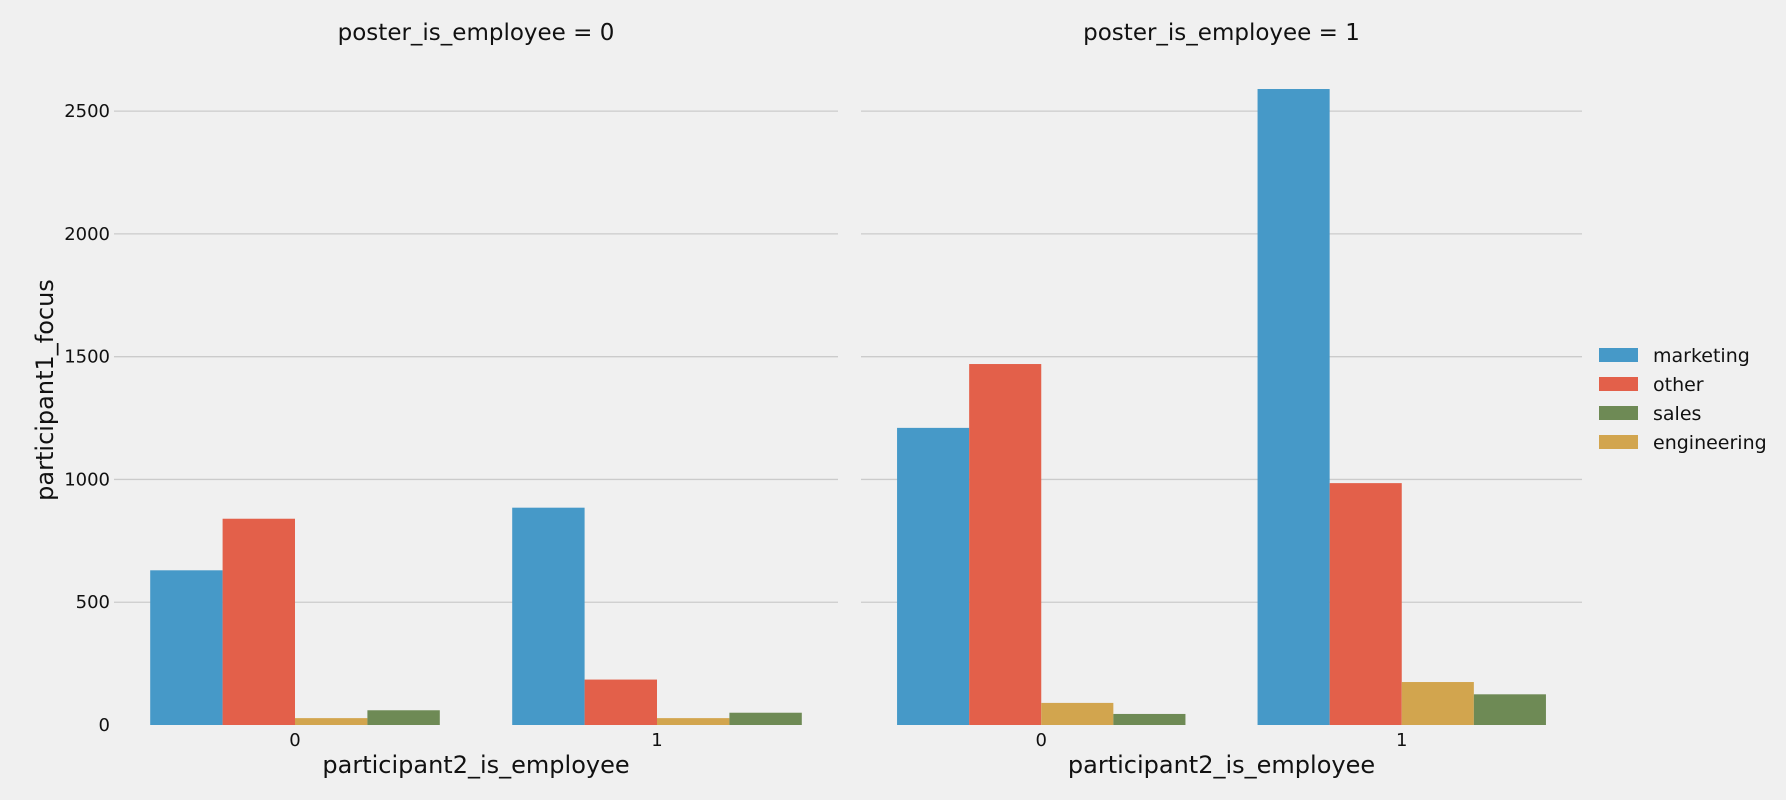  I want to click on panel-title: poster_is_employee = 0, so click(476, 33).